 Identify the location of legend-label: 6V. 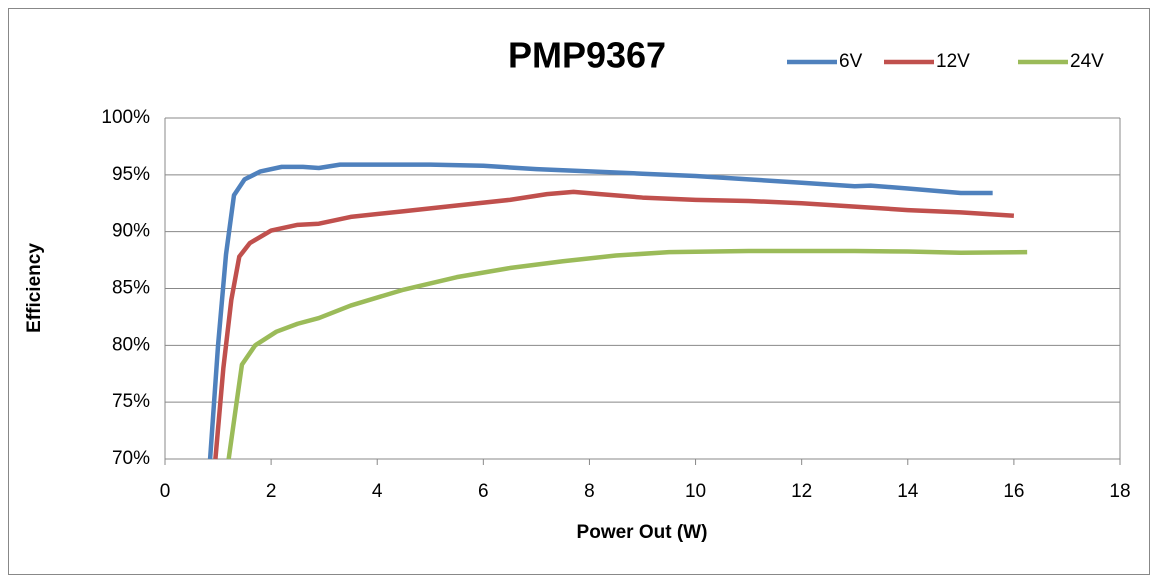
(851, 61).